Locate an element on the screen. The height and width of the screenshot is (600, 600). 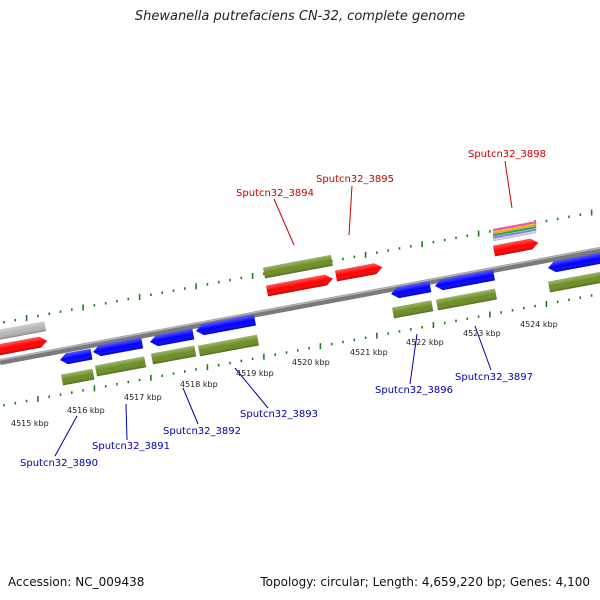
gene-label: Sputcn32_3891 is located at coordinates (131, 446).